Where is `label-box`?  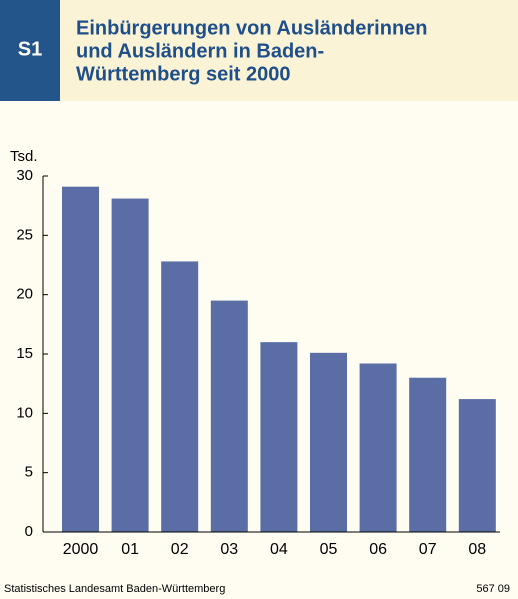 label-box is located at coordinates (30, 50).